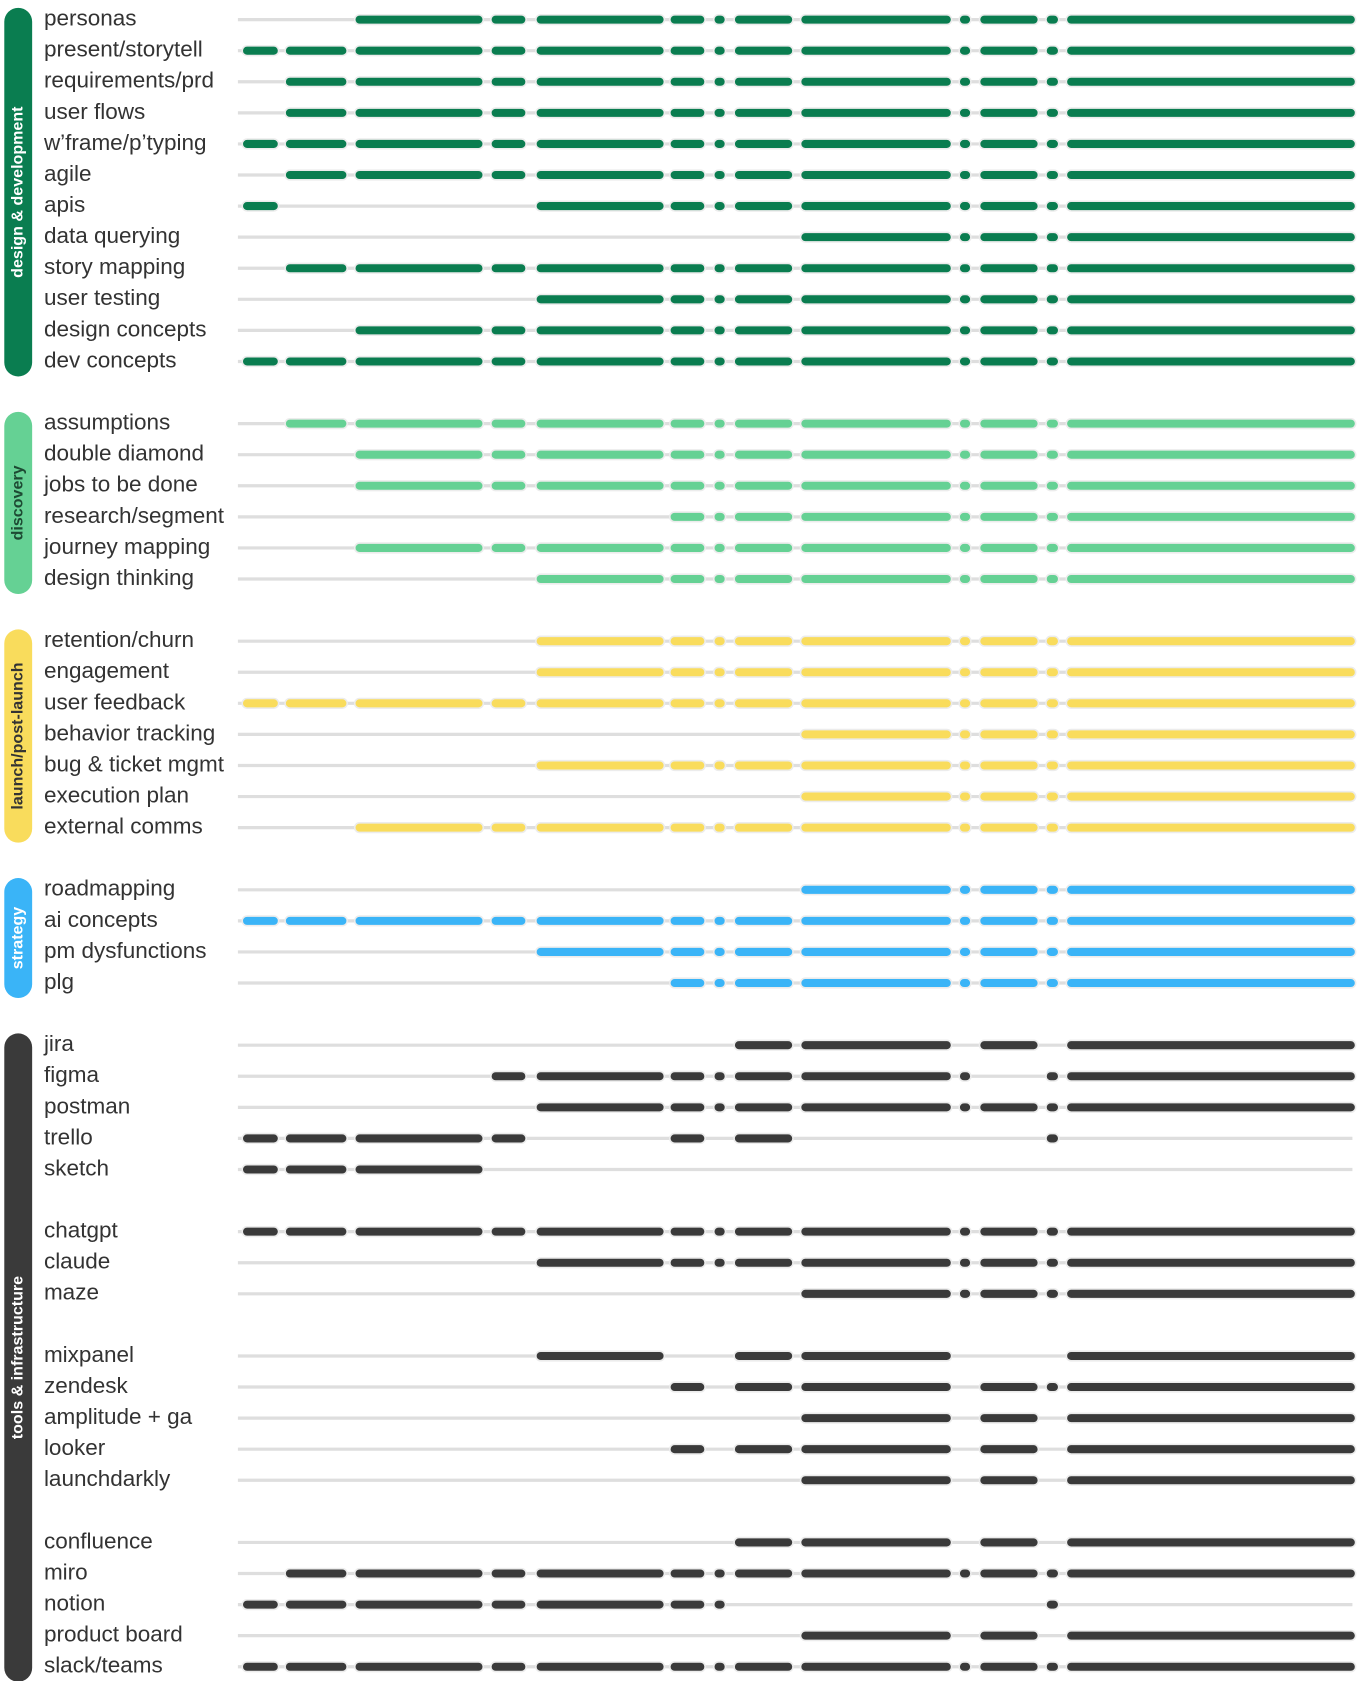 The width and height of the screenshot is (1361, 1681). I want to click on group-bar, so click(18, 1357).